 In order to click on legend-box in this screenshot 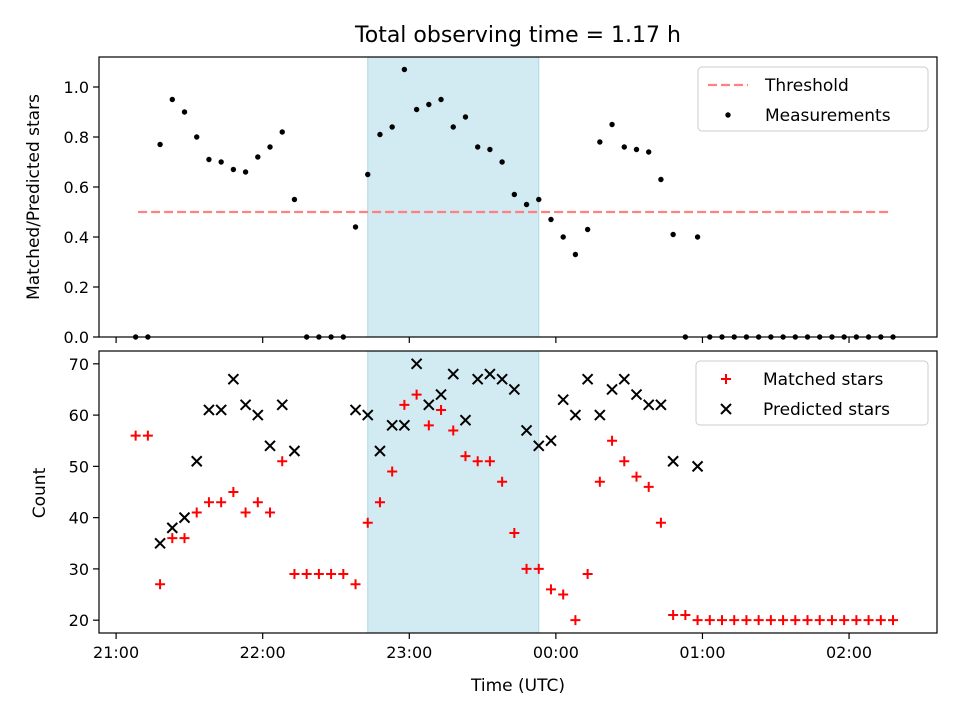, I will do `click(812, 393)`.